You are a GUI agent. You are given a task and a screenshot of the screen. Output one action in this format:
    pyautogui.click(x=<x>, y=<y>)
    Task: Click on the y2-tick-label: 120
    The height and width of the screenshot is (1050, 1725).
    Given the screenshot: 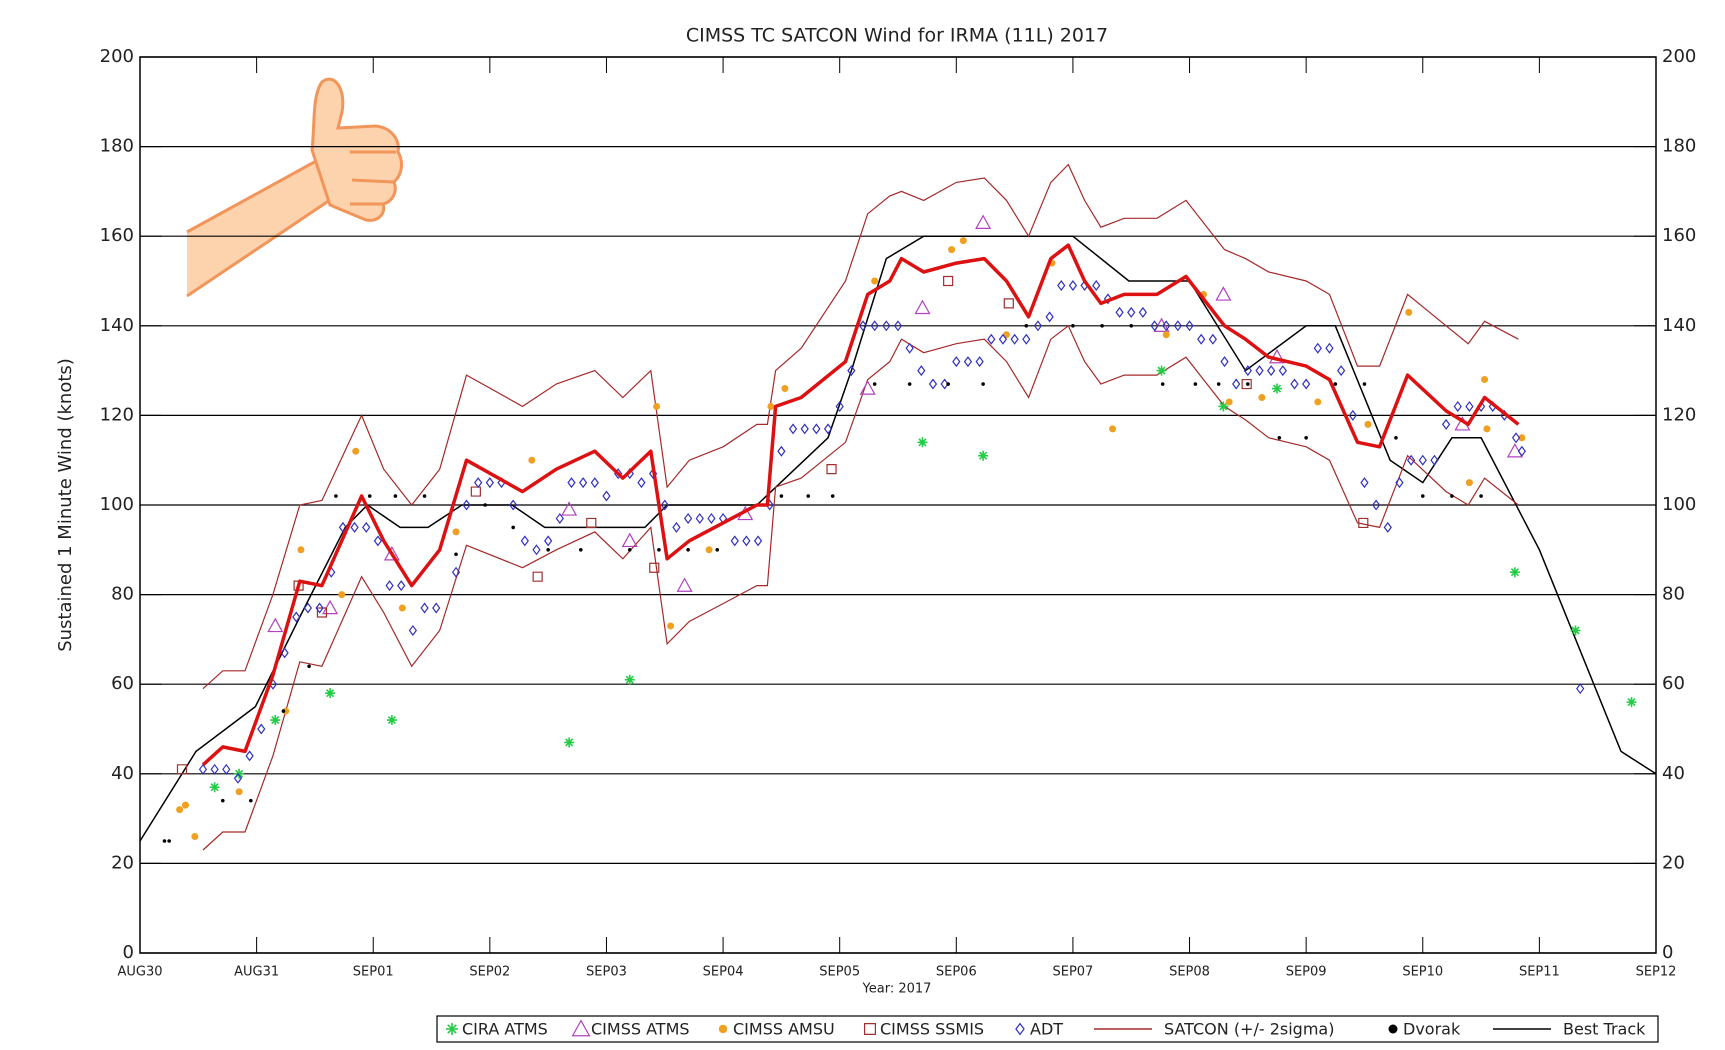 What is the action you would take?
    pyautogui.click(x=1679, y=414)
    